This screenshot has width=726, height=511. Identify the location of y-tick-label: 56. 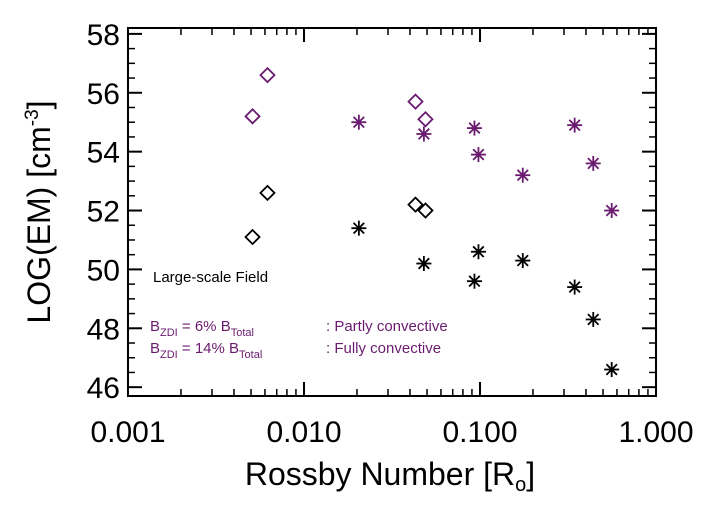
(103, 94).